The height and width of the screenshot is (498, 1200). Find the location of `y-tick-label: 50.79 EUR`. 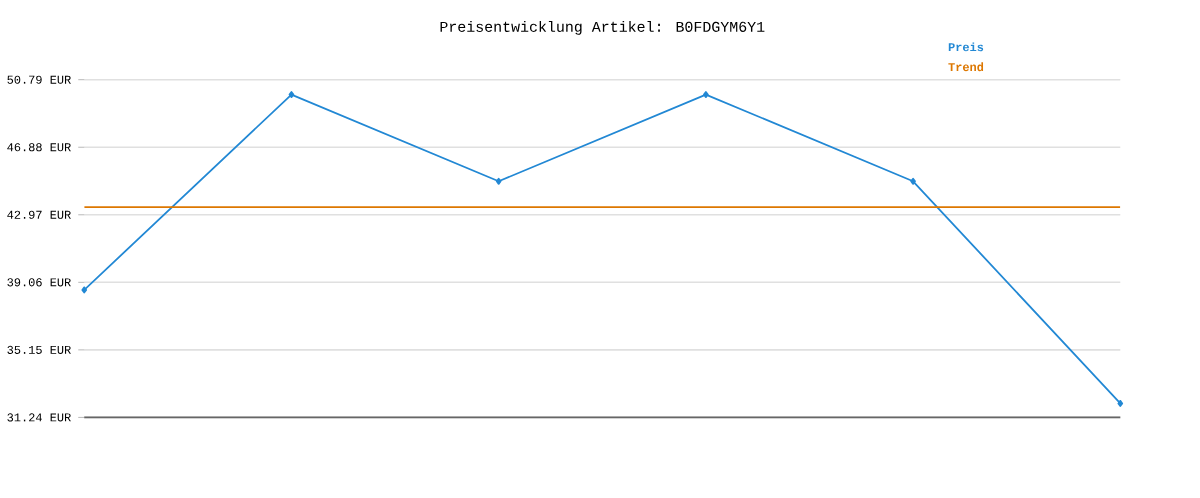

y-tick-label: 50.79 EUR is located at coordinates (39, 79).